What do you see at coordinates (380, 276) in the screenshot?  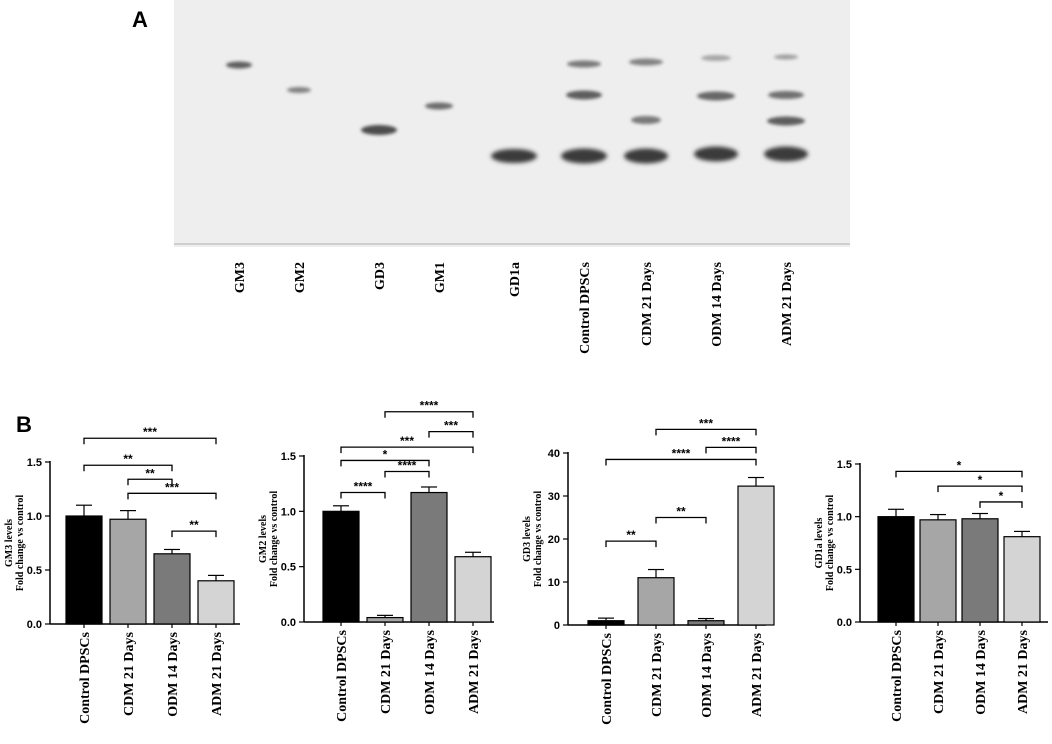 I see `lane-label: GD3` at bounding box center [380, 276].